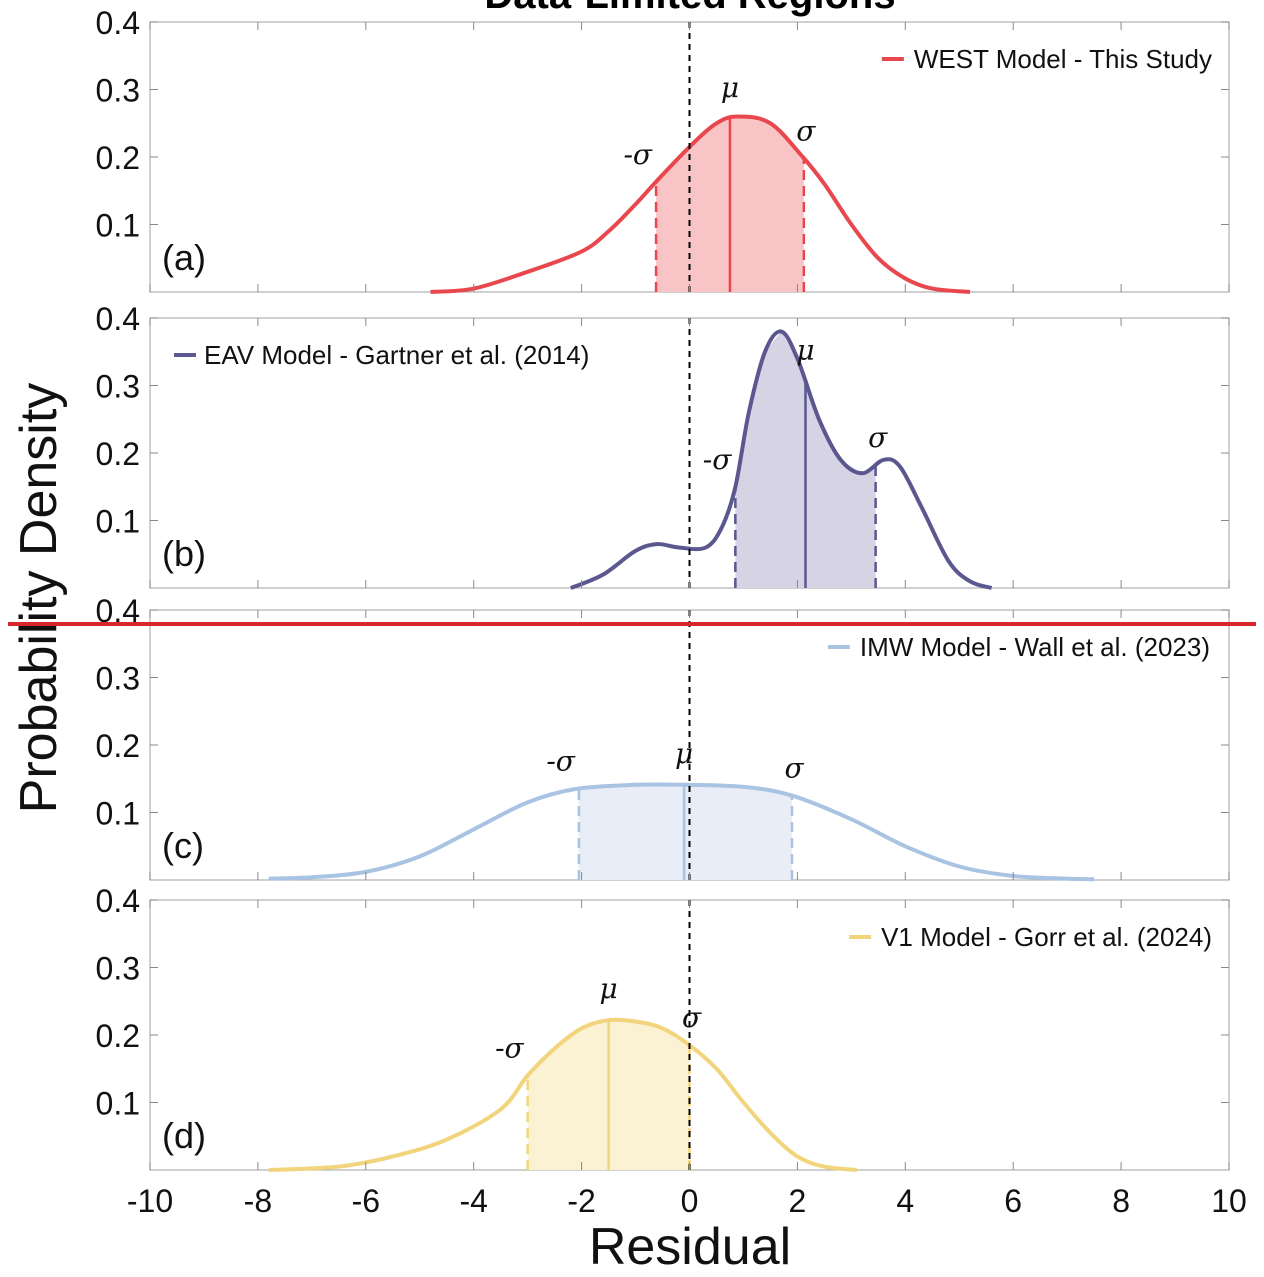 The width and height of the screenshot is (1264, 1277). What do you see at coordinates (183, 845) in the screenshot?
I see `panel-label: (c)` at bounding box center [183, 845].